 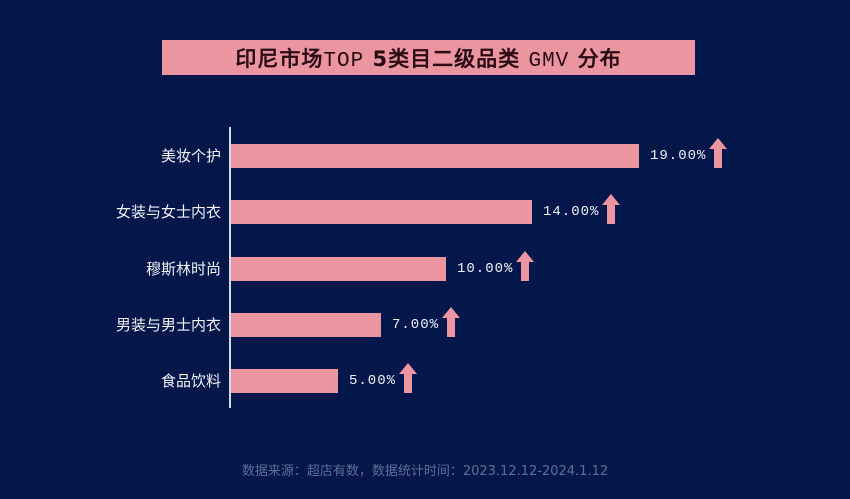 What do you see at coordinates (678, 156) in the screenshot?
I see `value-label: 19.00%` at bounding box center [678, 156].